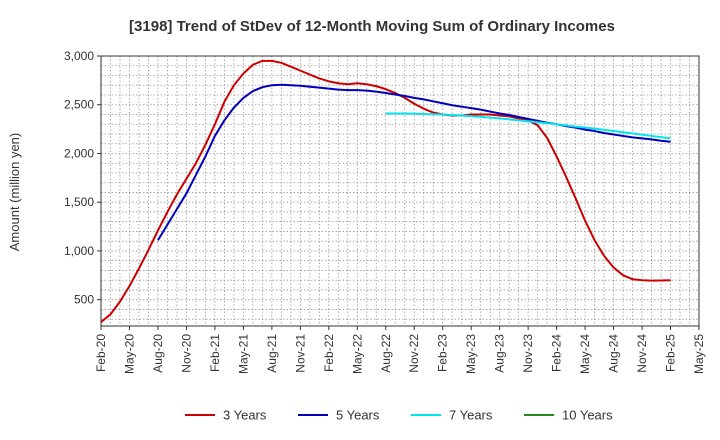 Image resolution: width=720 pixels, height=440 pixels. Describe the element at coordinates (272, 353) in the screenshot. I see `x-tick-label: Aug-21` at that location.